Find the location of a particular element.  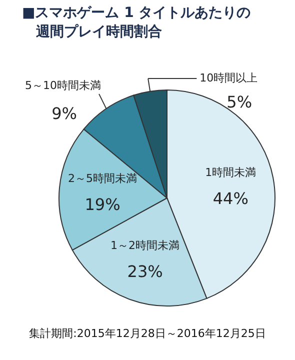

chart-title: ■スマホゲーム 1 タイトルあたりの週間プレイ時間割合 is located at coordinates (137, 23).